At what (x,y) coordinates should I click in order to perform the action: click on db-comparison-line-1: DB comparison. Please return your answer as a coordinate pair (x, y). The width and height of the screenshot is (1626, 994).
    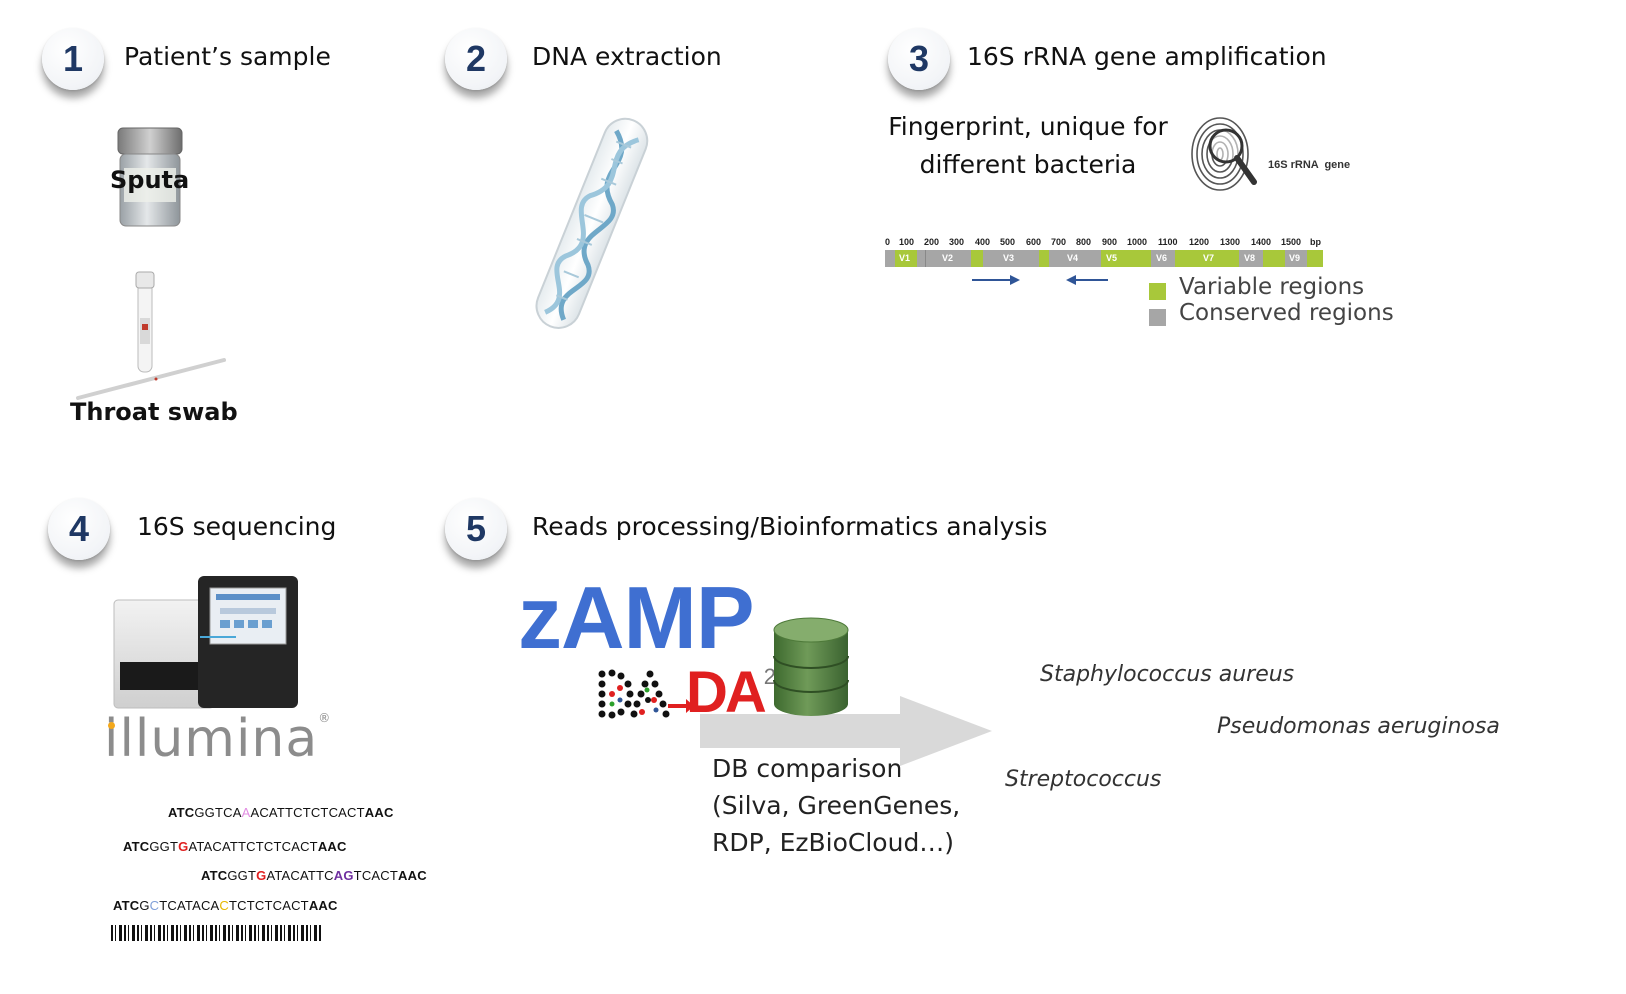
    Looking at the image, I should click on (807, 768).